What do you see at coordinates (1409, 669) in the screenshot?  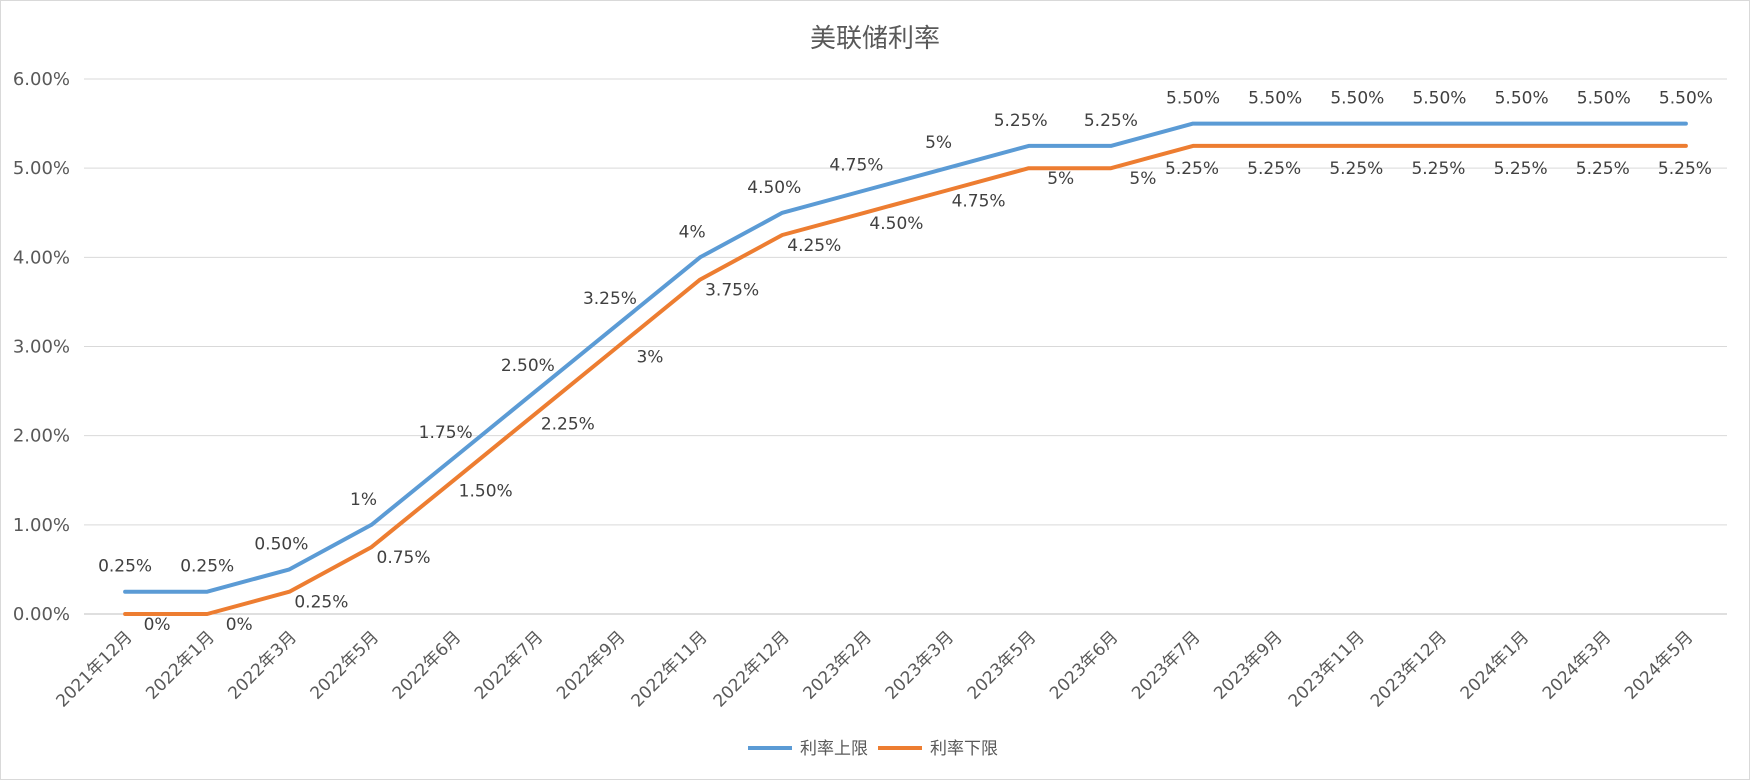 I see `x-tick-label: 2023年12月` at bounding box center [1409, 669].